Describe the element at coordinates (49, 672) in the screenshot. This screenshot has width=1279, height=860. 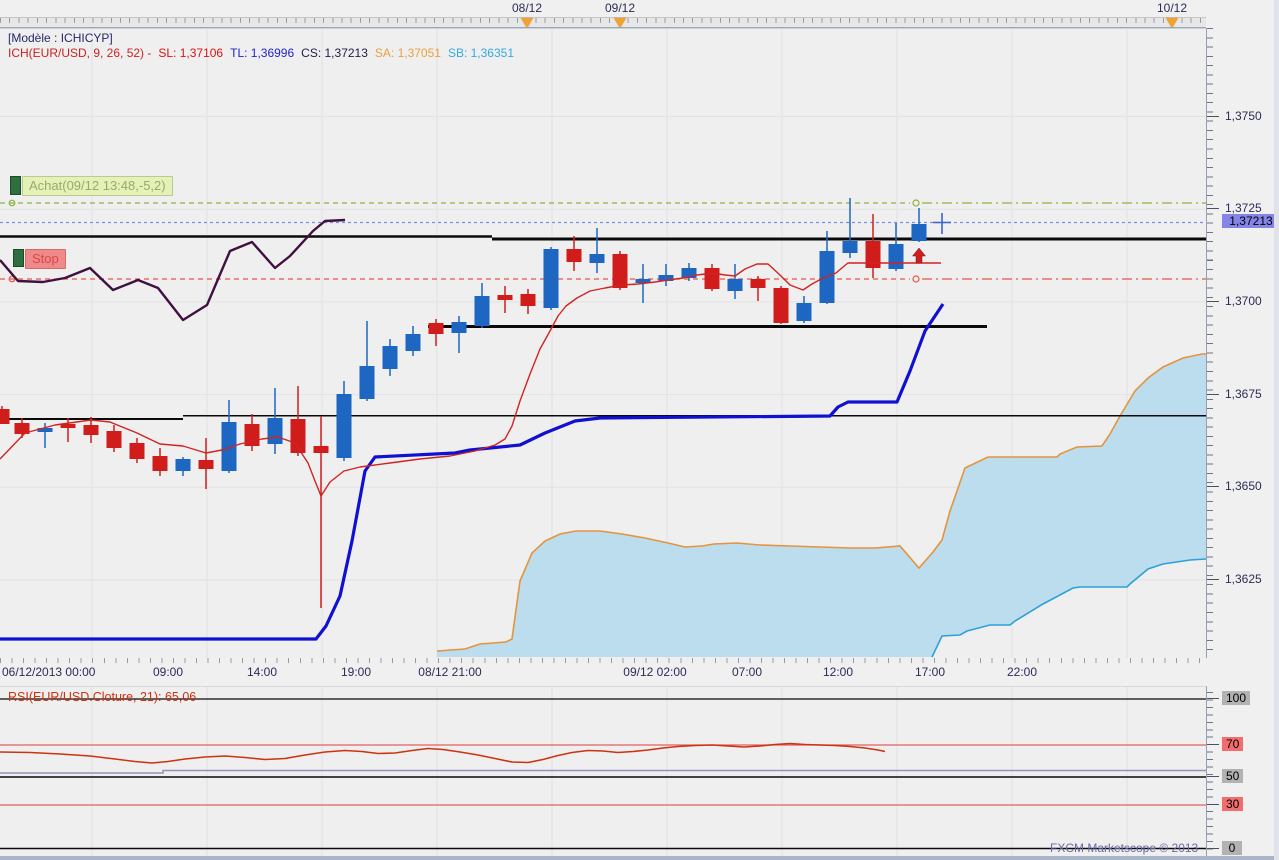
I see `time-label: 06/12/2013 00:00` at that location.